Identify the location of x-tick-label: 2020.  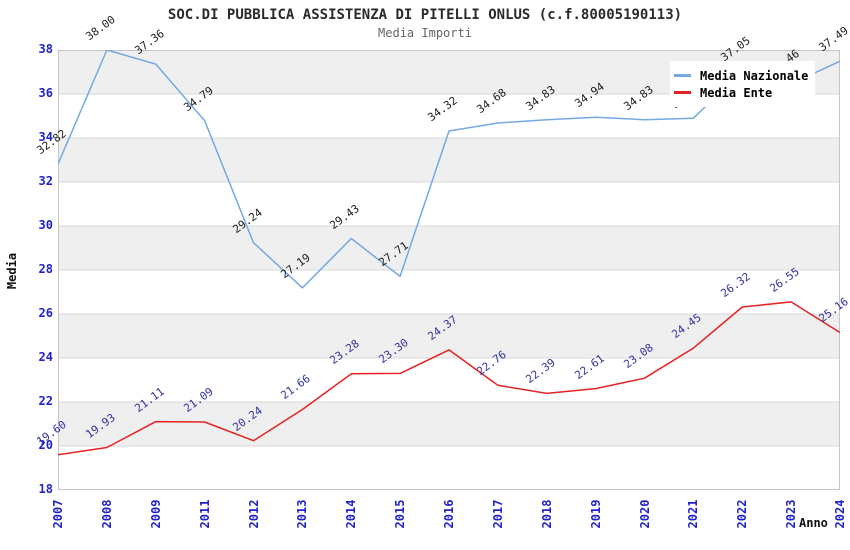
(644, 514).